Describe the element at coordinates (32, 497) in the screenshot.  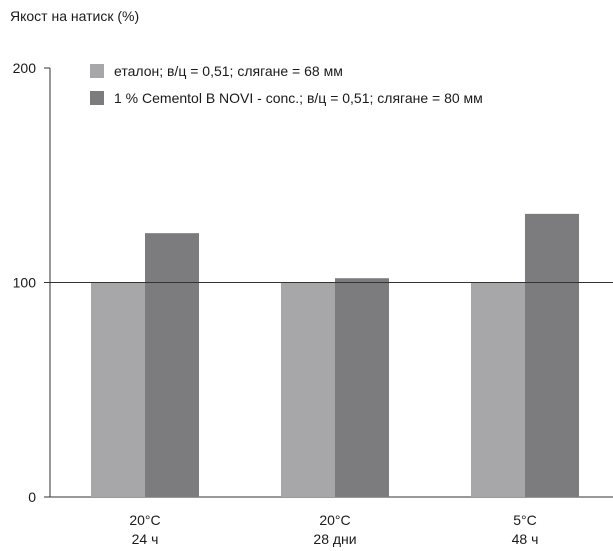
I see `y-tick-label: 0` at that location.